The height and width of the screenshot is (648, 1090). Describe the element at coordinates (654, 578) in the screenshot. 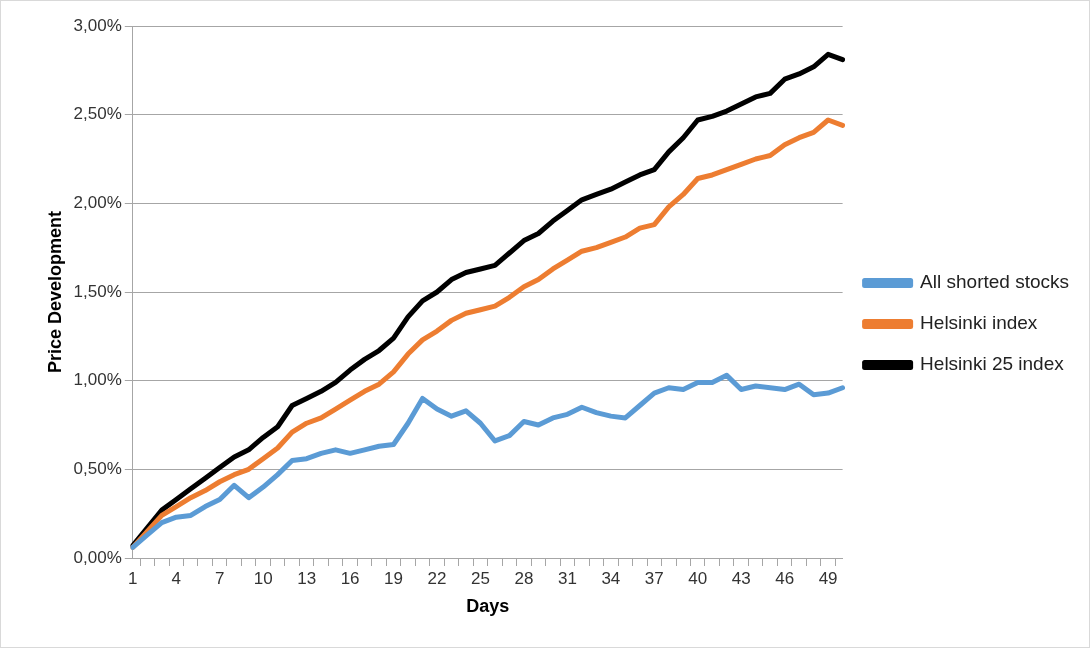

I see `x-tick-label: 37` at that location.